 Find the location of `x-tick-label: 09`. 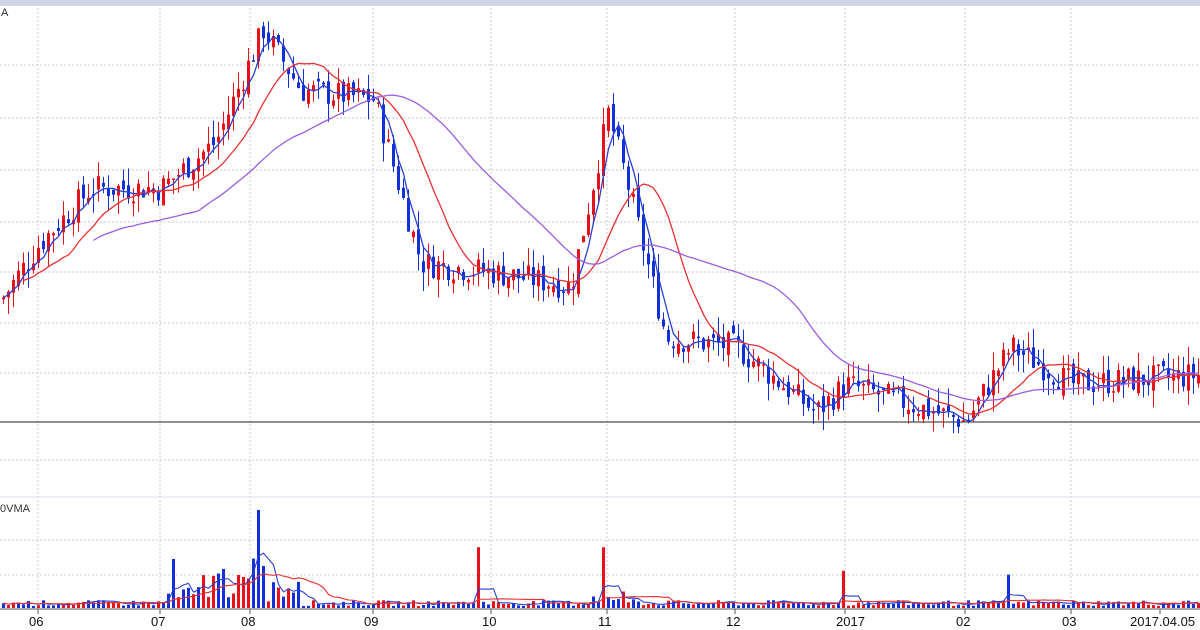

x-tick-label: 09 is located at coordinates (371, 621).